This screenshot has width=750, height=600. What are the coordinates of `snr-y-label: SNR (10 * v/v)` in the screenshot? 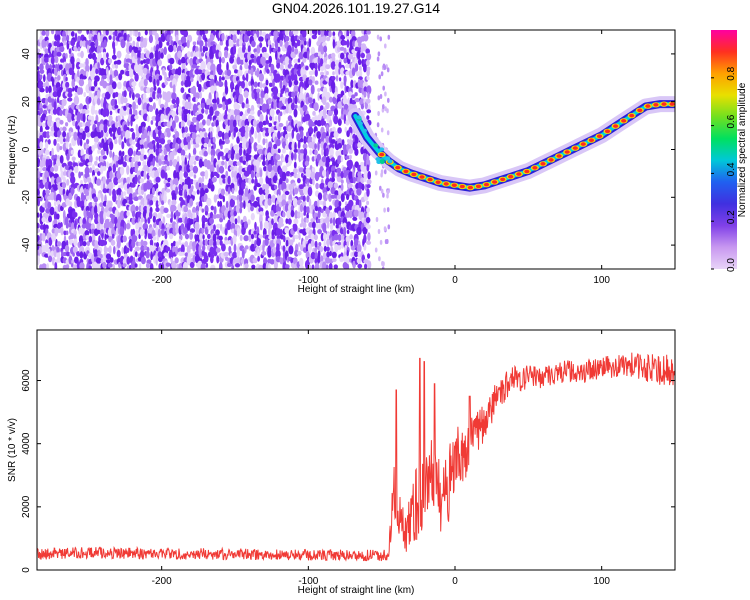 It's located at (12, 450).